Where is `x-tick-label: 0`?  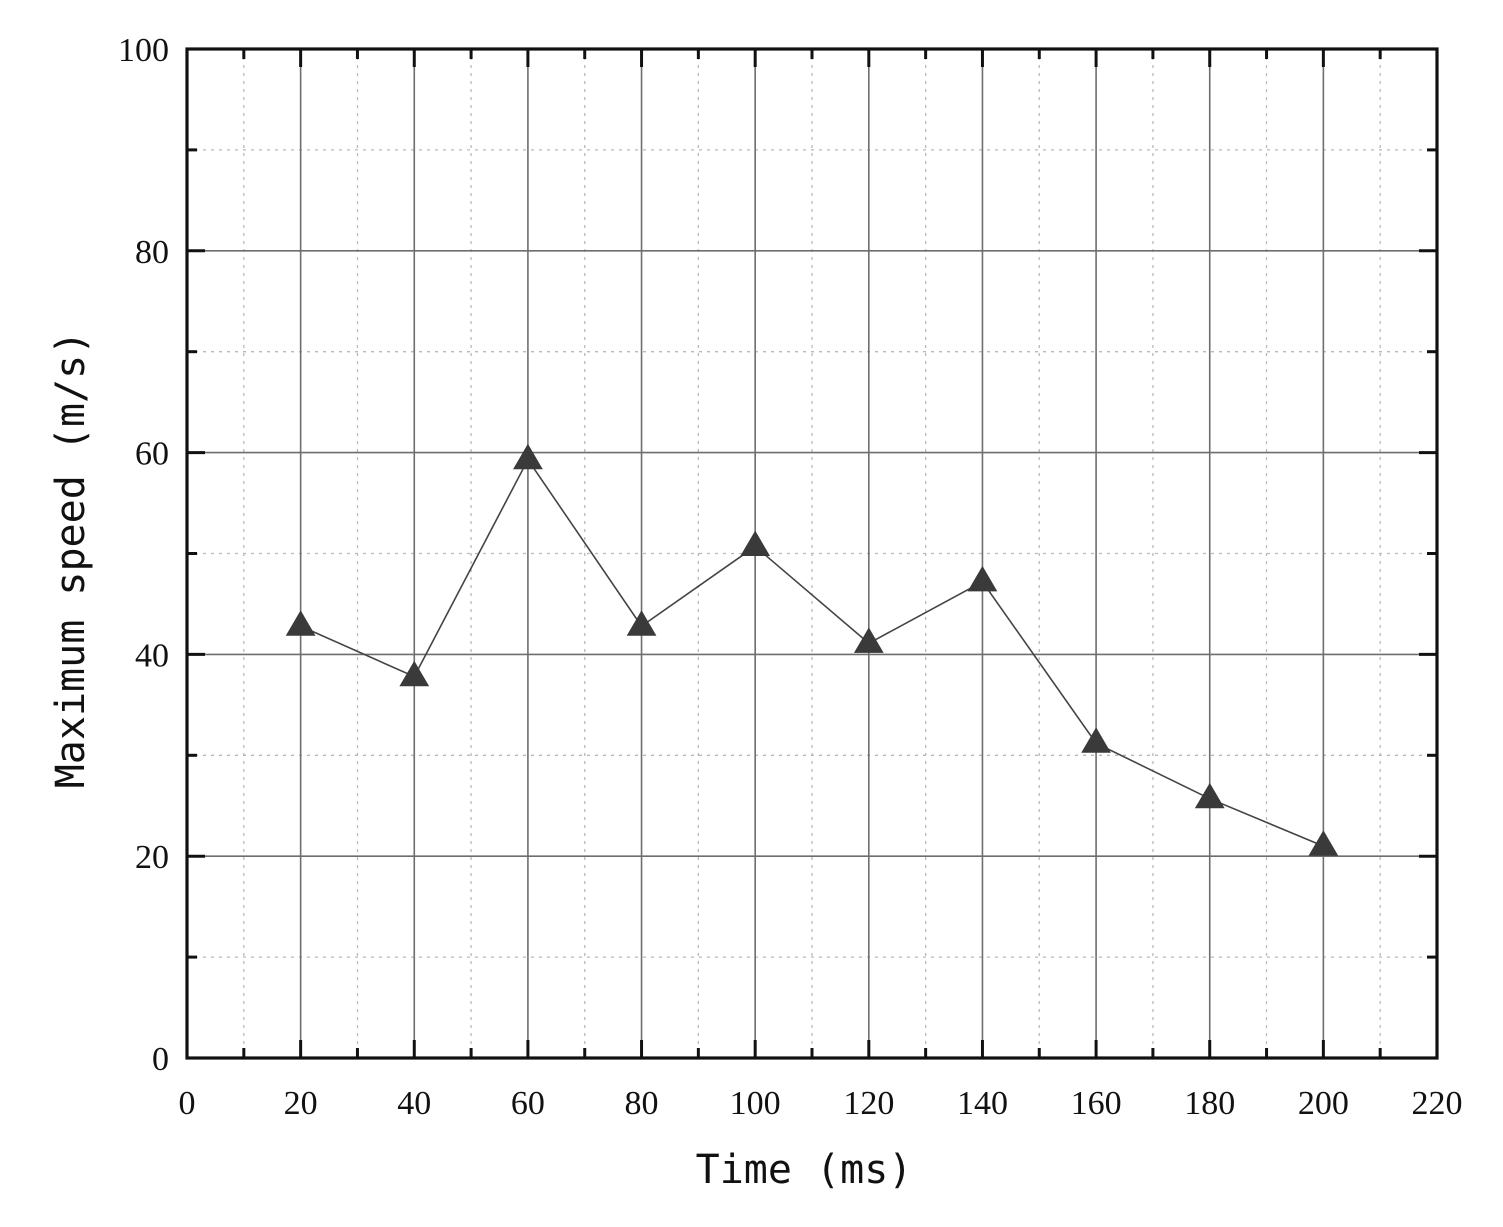
x-tick-label: 0 is located at coordinates (187, 1103).